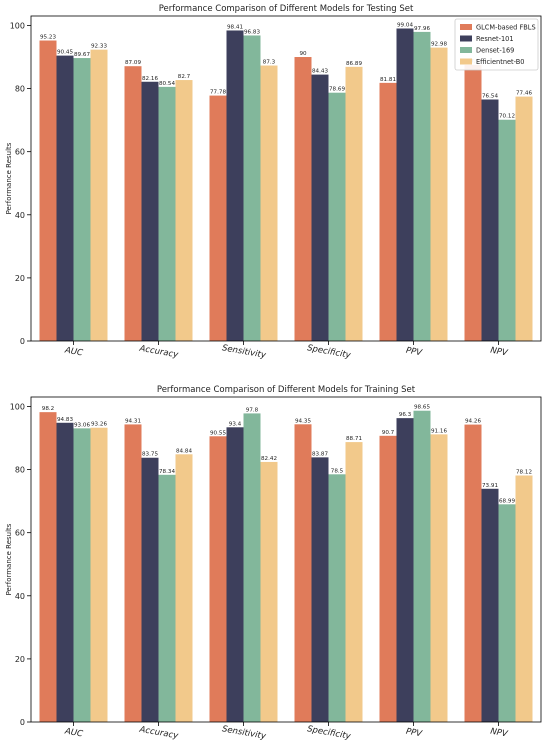  I want to click on data-label: 93.4, so click(235, 424).